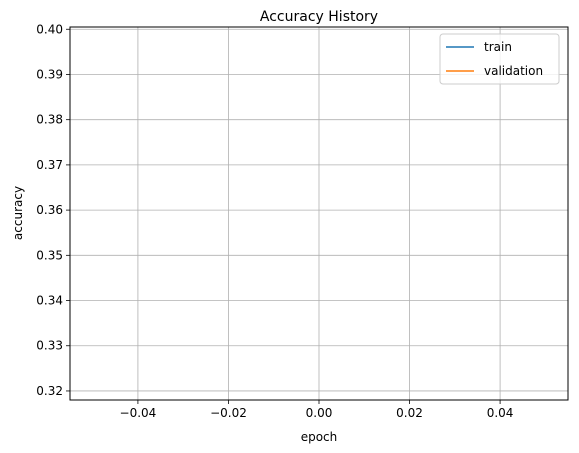 The height and width of the screenshot is (453, 579). What do you see at coordinates (319, 17) in the screenshot?
I see `chart-title: Accuracy History` at bounding box center [319, 17].